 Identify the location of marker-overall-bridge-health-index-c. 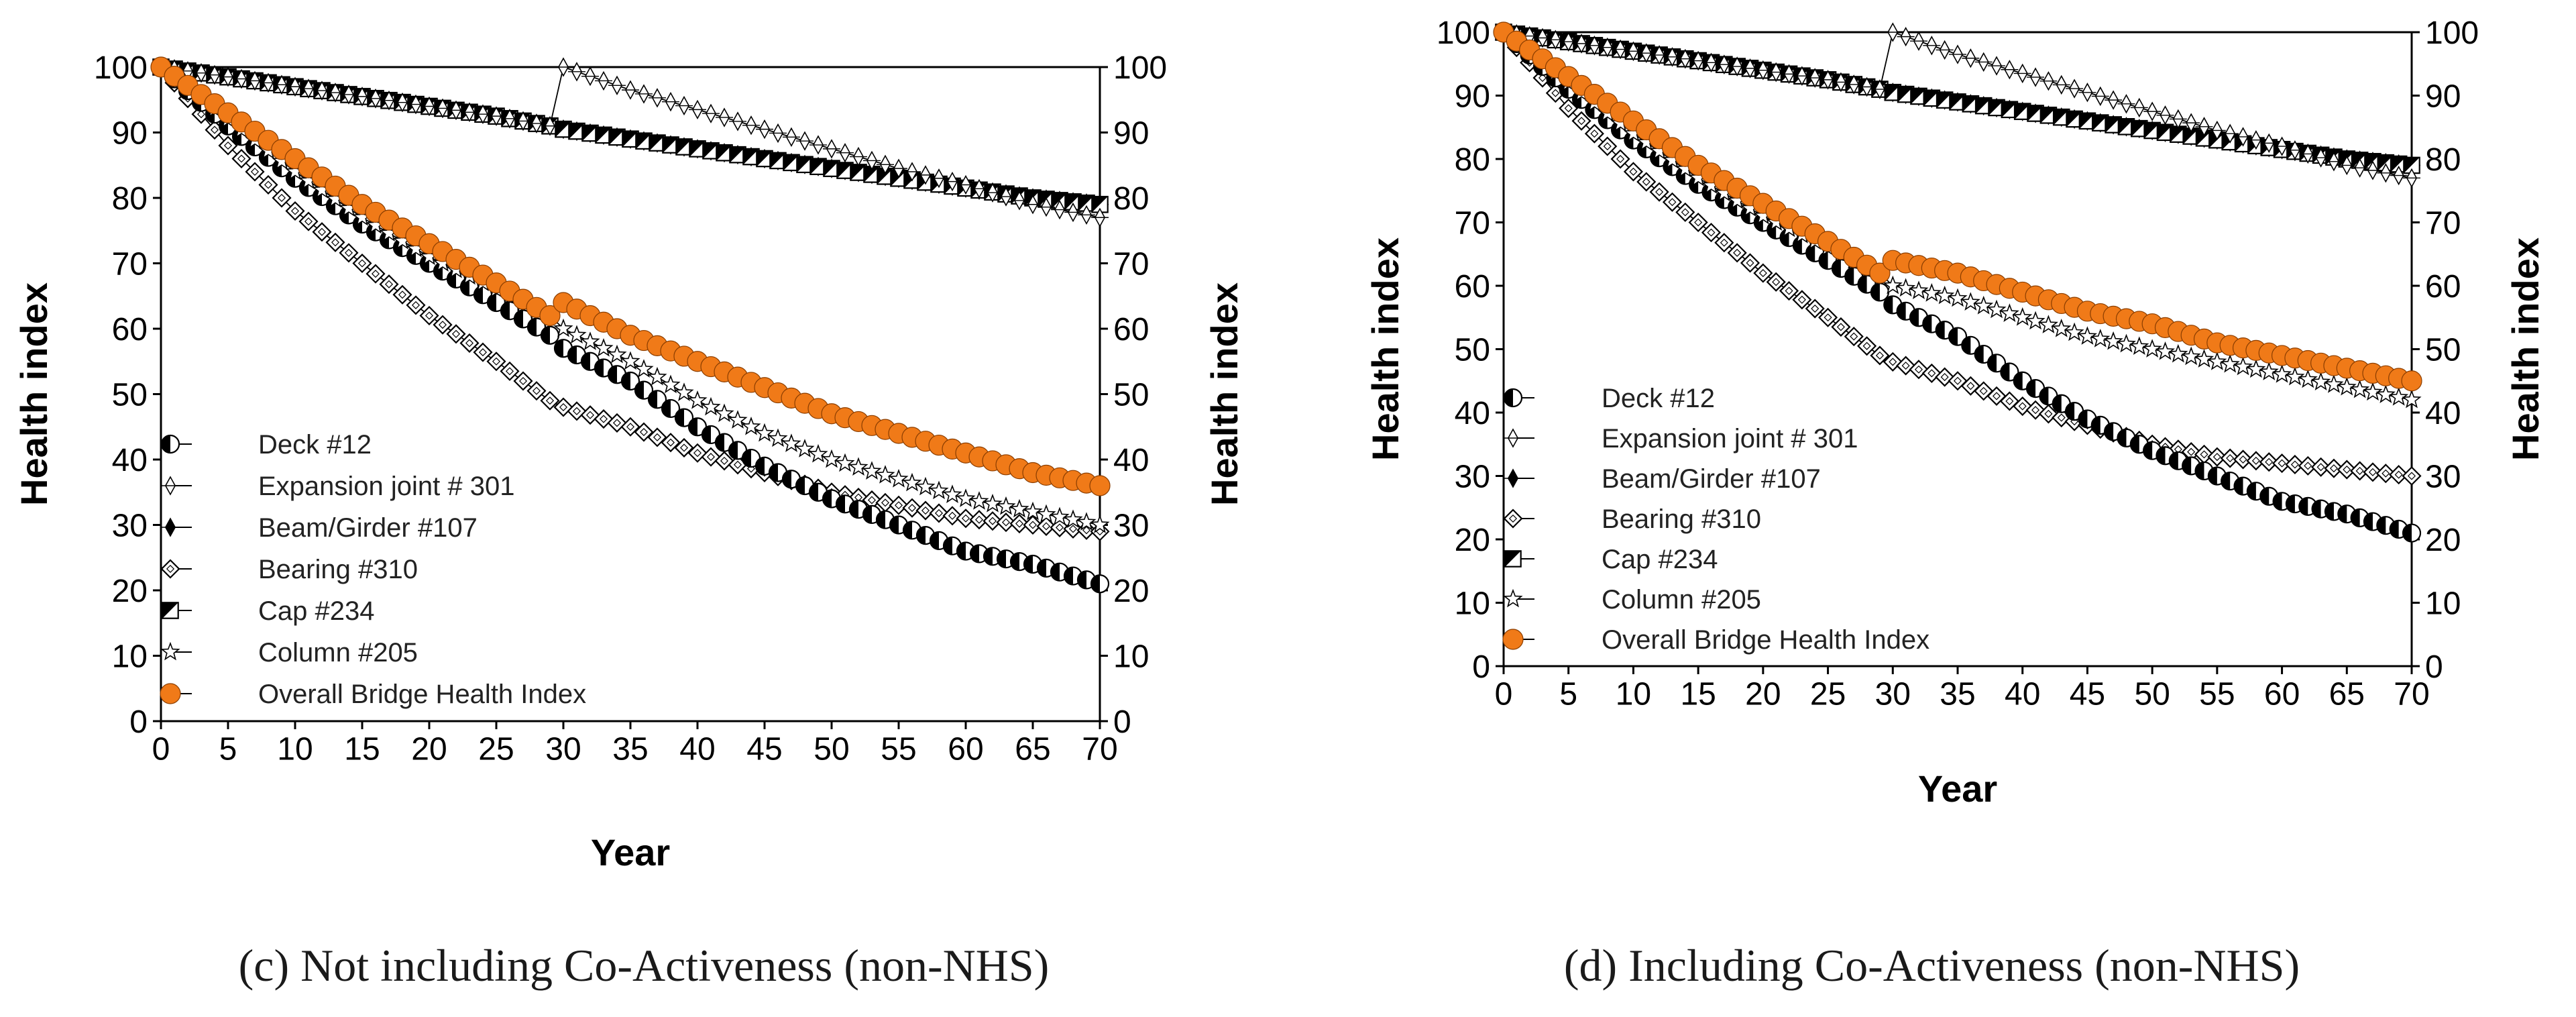
(550, 316).